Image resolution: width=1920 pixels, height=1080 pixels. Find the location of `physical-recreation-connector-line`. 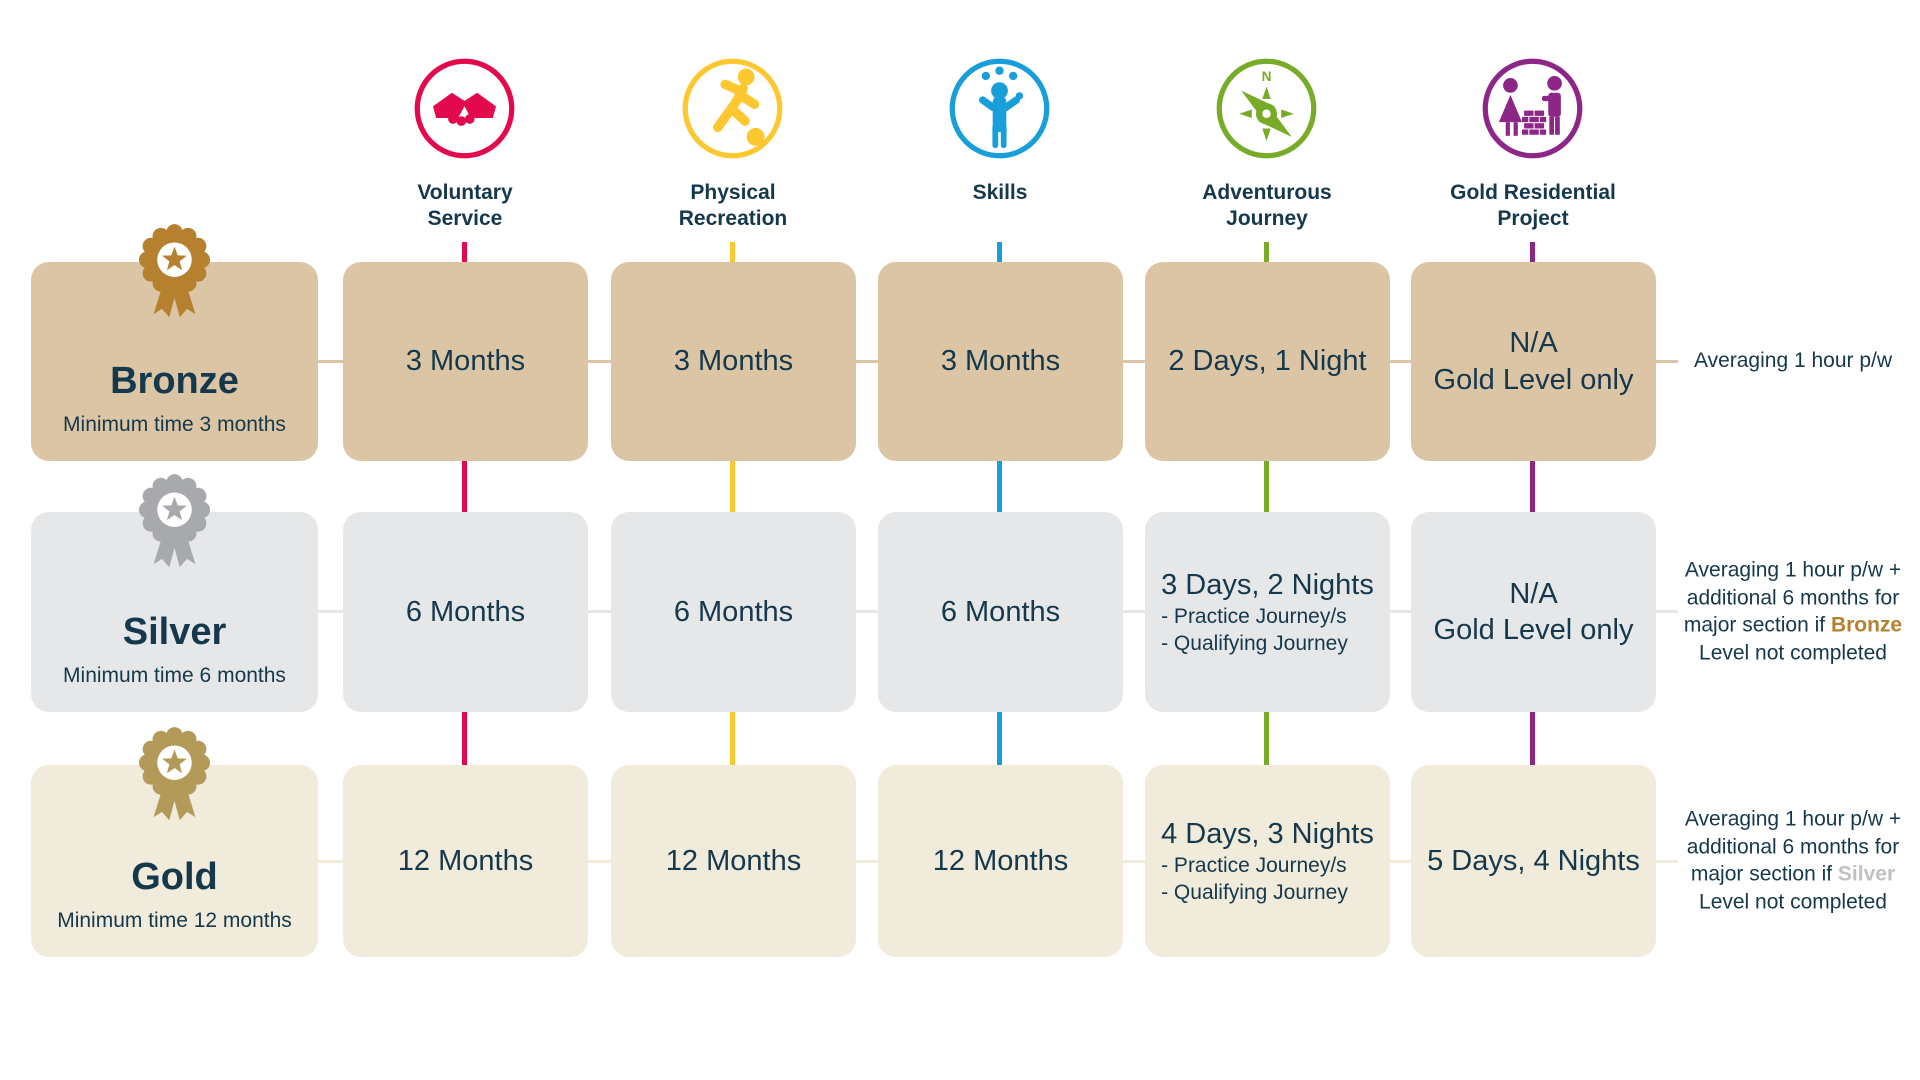

physical-recreation-connector-line is located at coordinates (732, 503).